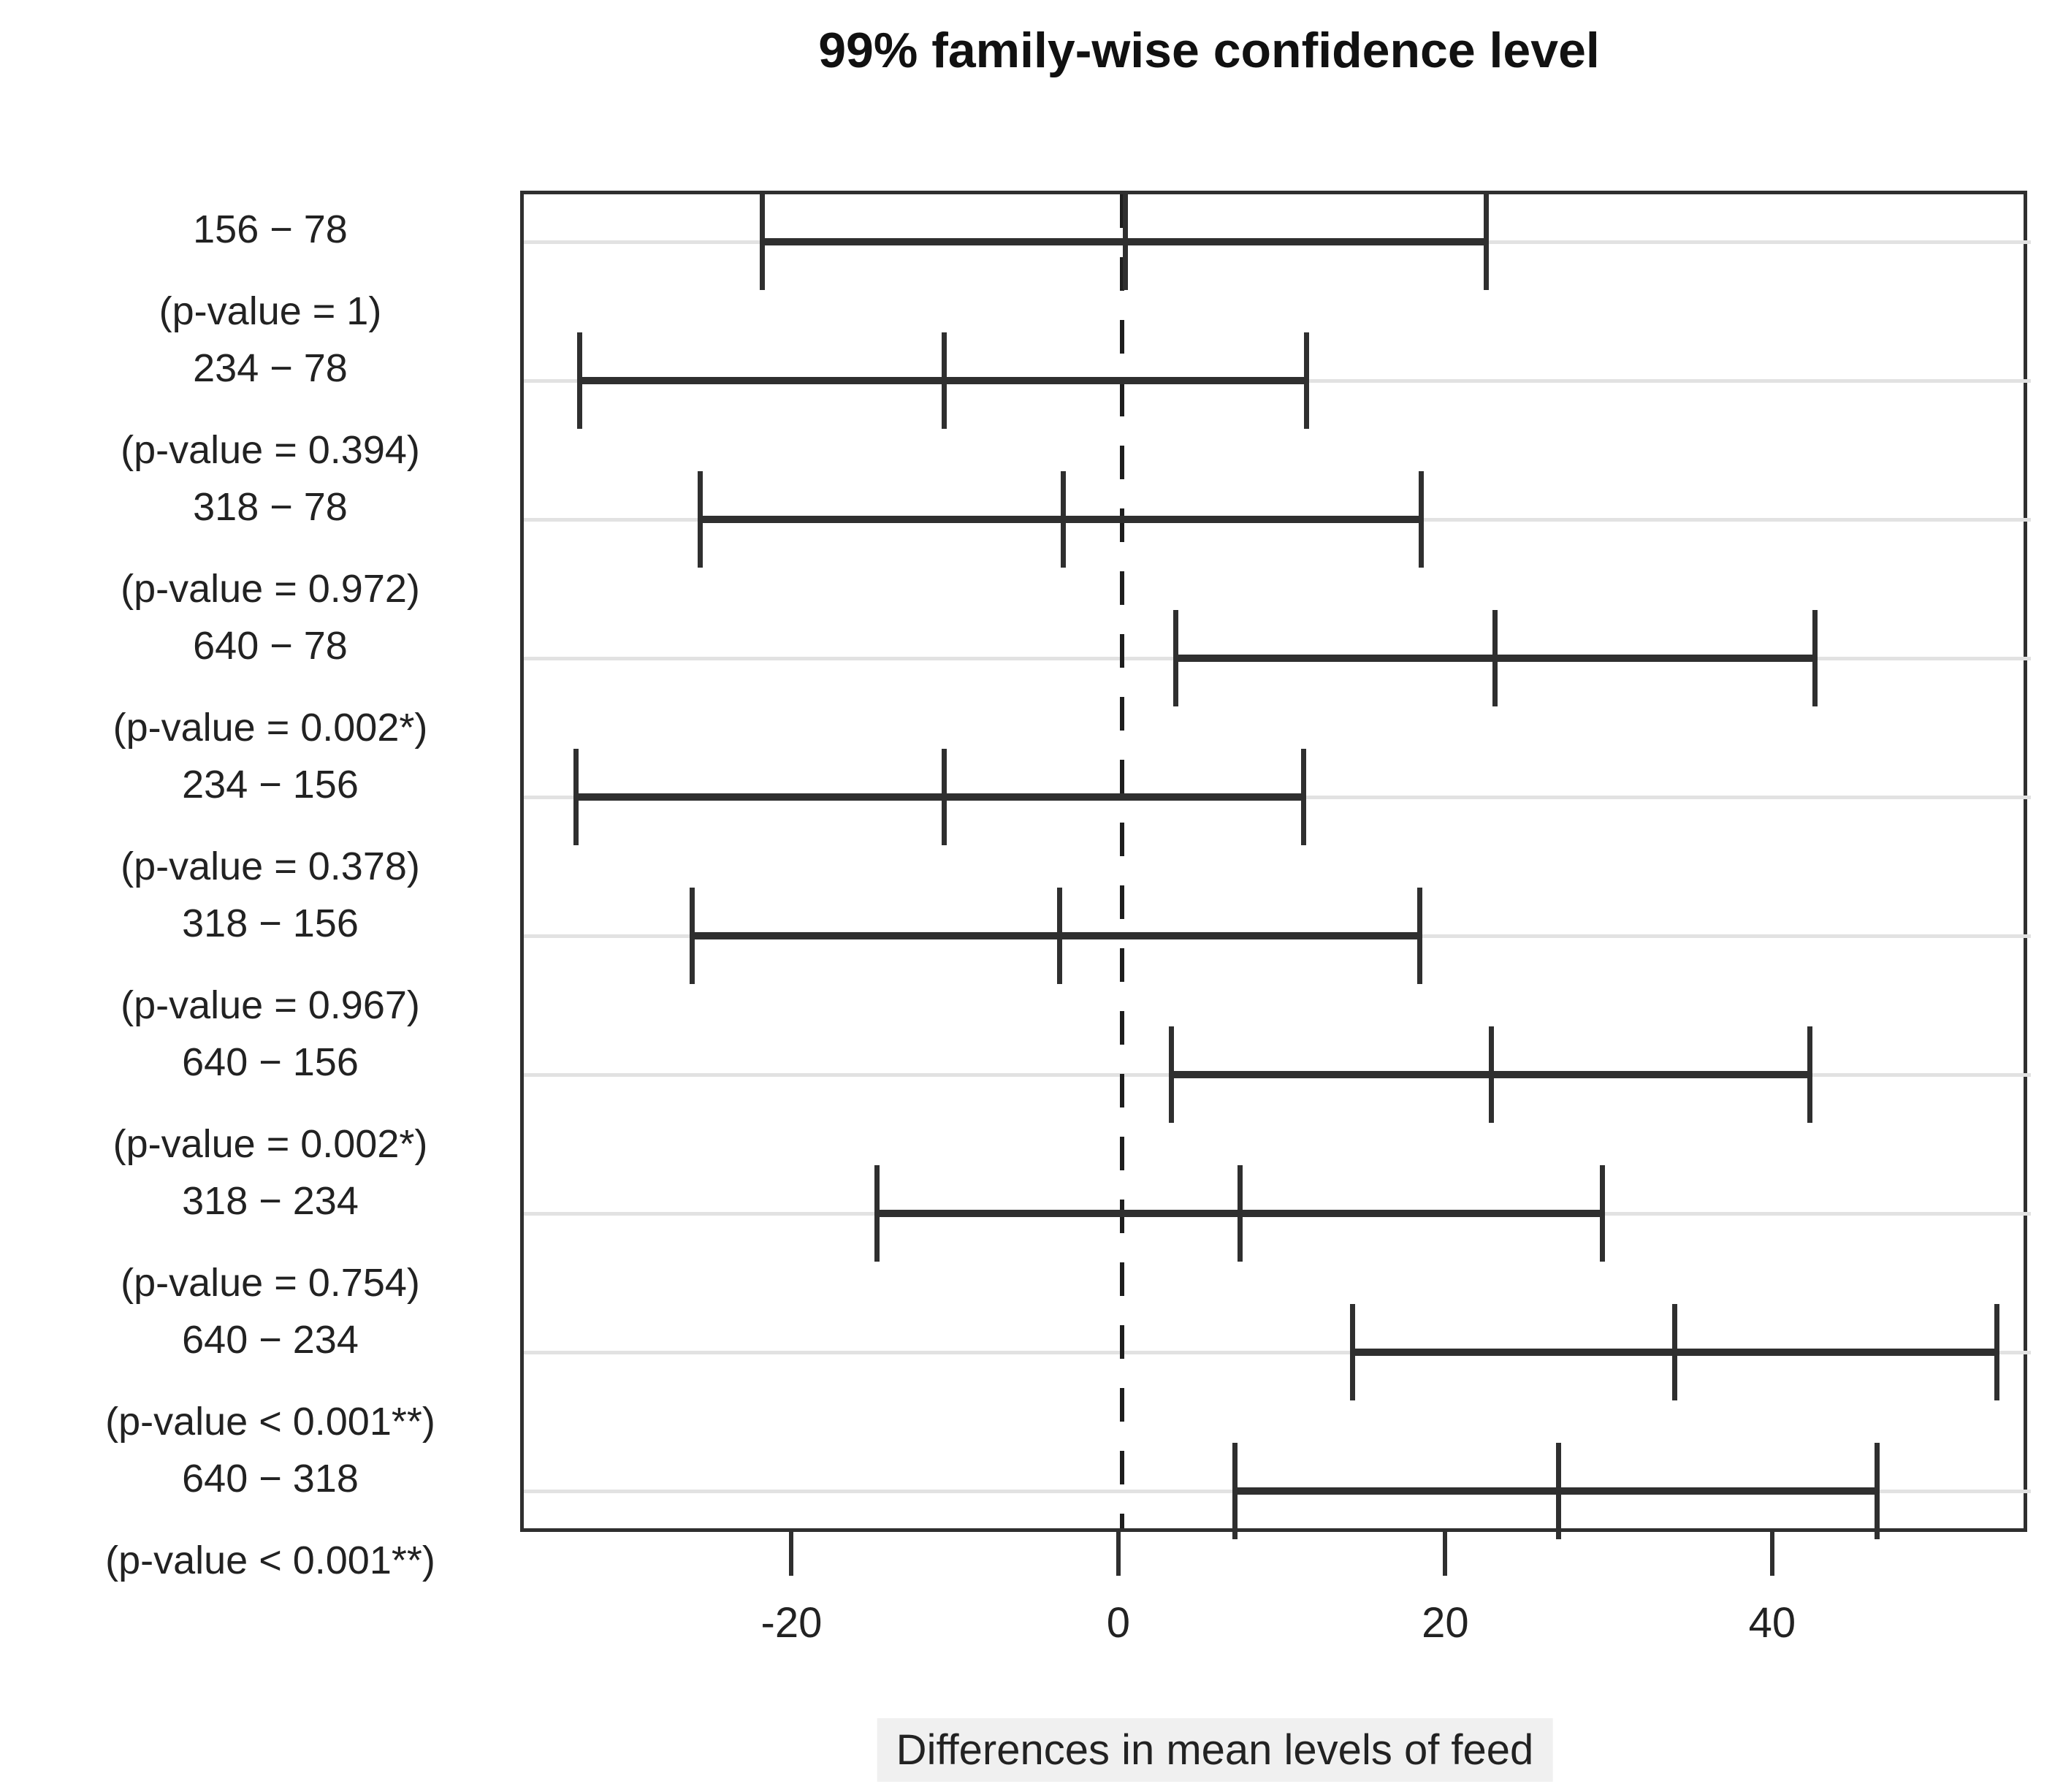 This screenshot has width=2063, height=1792. Describe the element at coordinates (1209, 51) in the screenshot. I see `chart-title: 99% family-wise confidence level` at that location.